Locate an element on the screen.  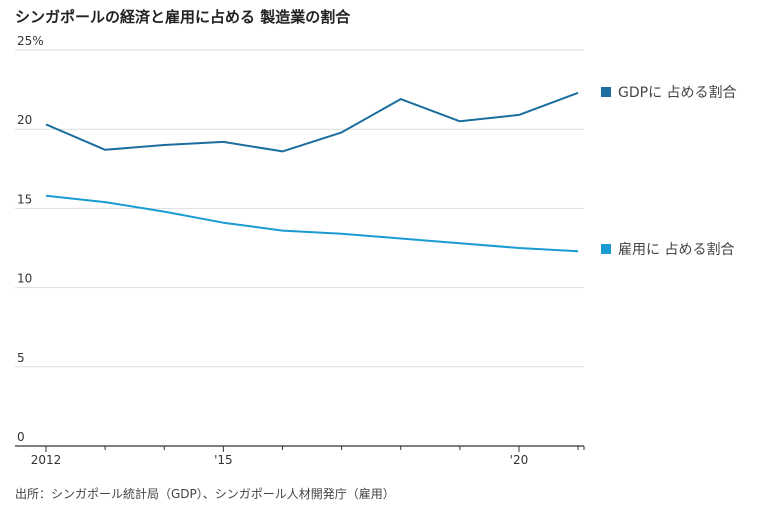
y-tick-label-15: 15 is located at coordinates (24, 199).